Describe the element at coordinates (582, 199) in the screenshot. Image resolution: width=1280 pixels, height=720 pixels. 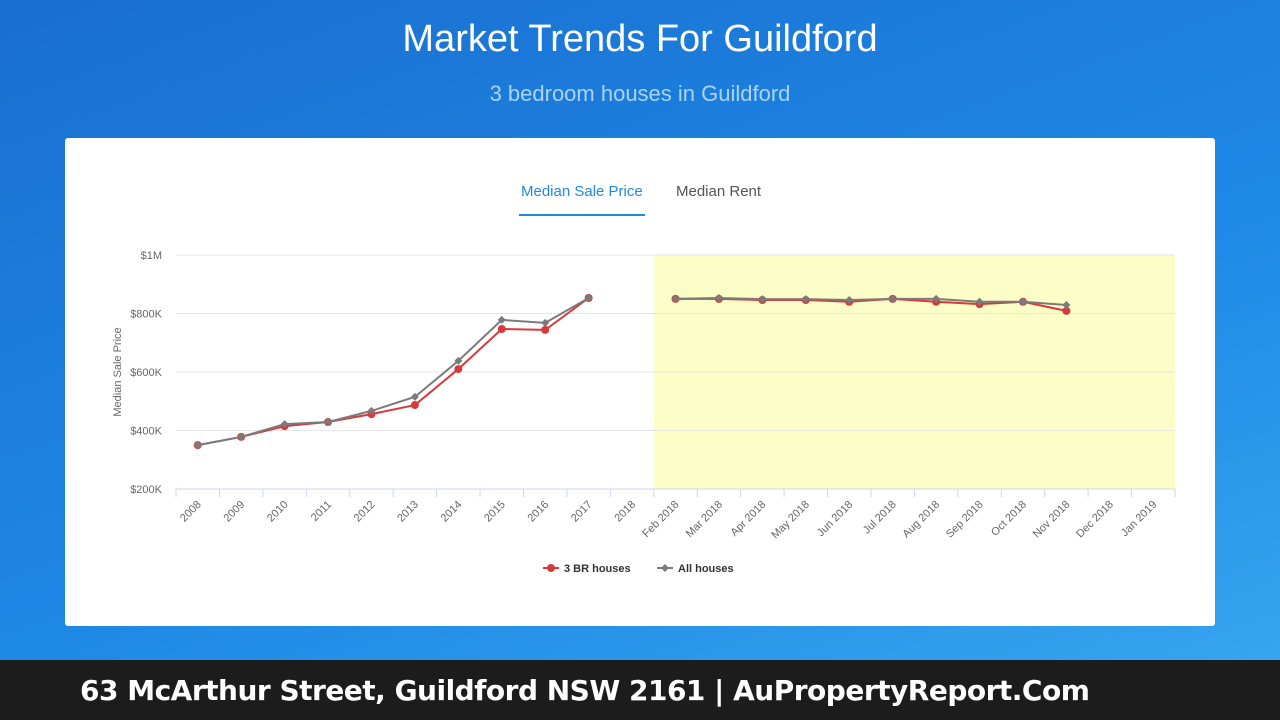
I see `tab: Median Sale Price` at that location.